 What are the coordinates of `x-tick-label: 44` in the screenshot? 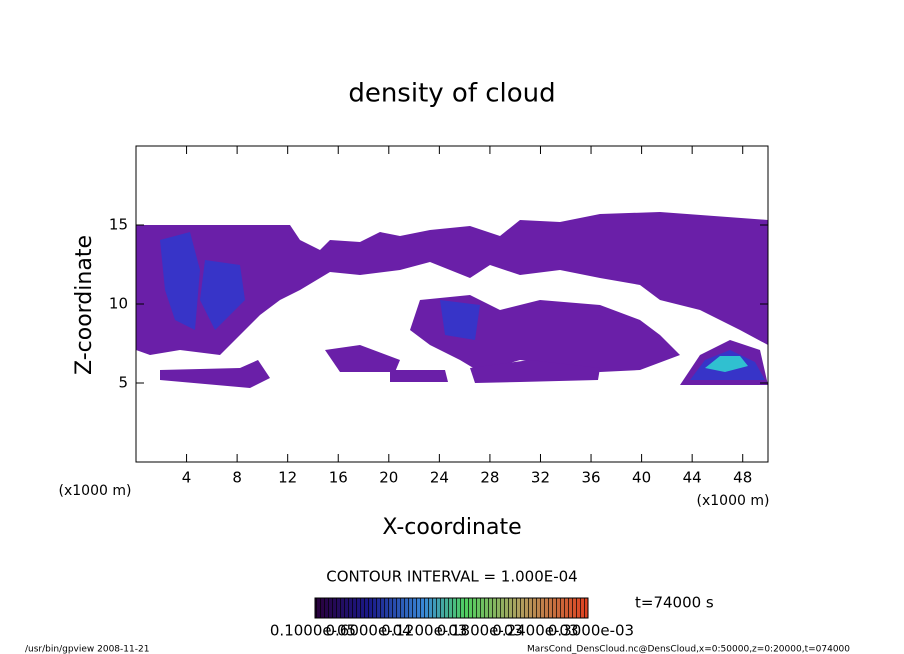 It's located at (692, 478).